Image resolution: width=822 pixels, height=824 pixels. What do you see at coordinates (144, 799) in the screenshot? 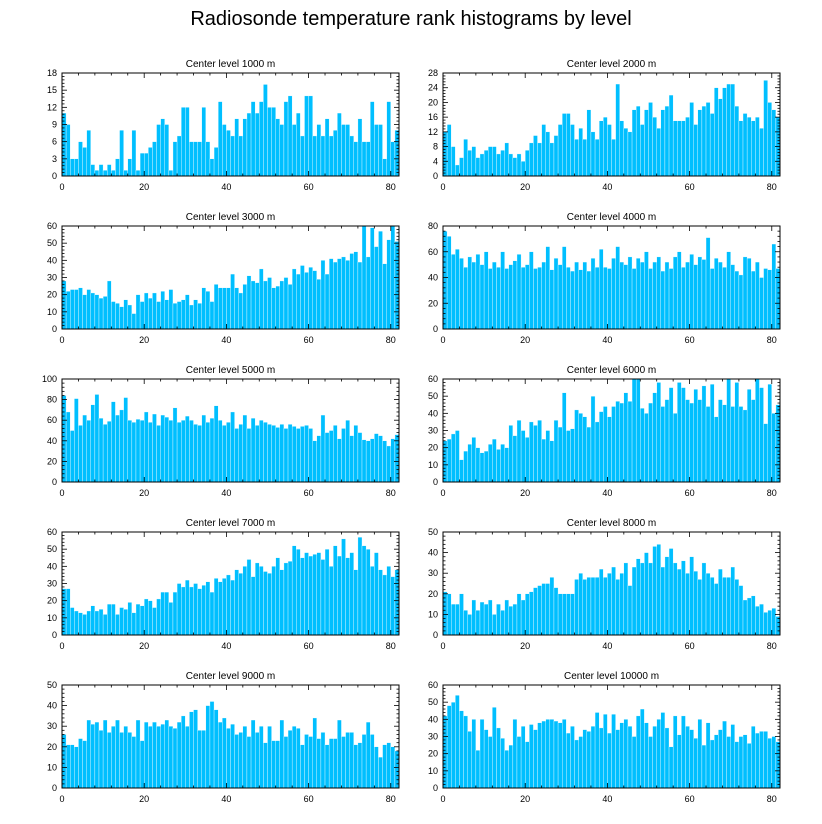
I see `x-tick-label: 20` at bounding box center [144, 799].